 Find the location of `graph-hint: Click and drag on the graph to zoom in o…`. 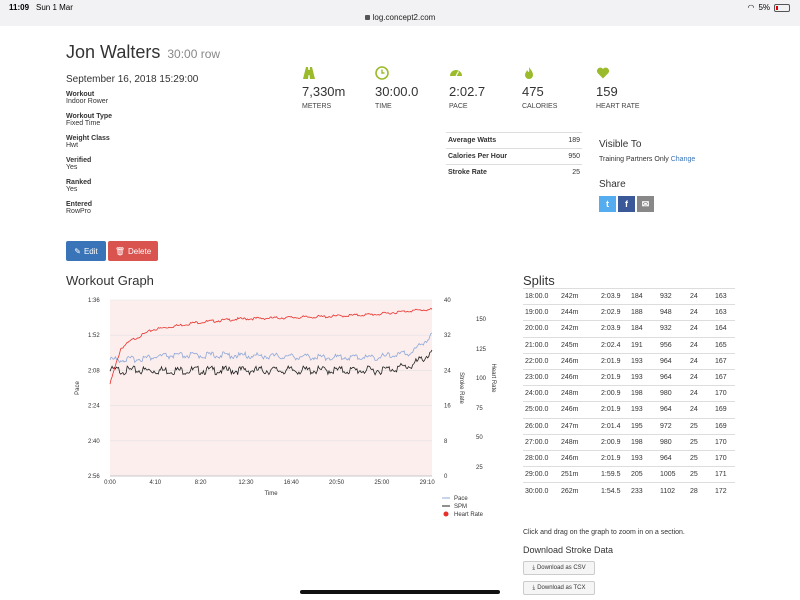

graph-hint: Click and drag on the graph to zoom in o… is located at coordinates (604, 532).